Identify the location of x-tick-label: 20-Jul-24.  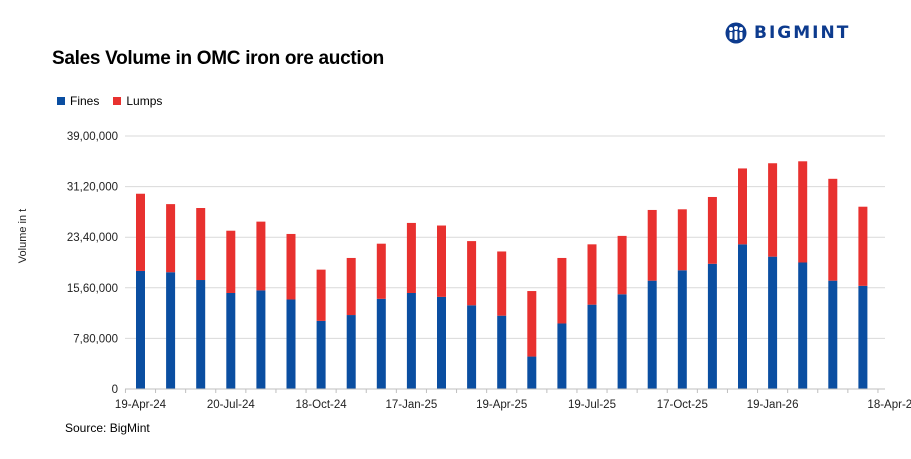
(231, 405).